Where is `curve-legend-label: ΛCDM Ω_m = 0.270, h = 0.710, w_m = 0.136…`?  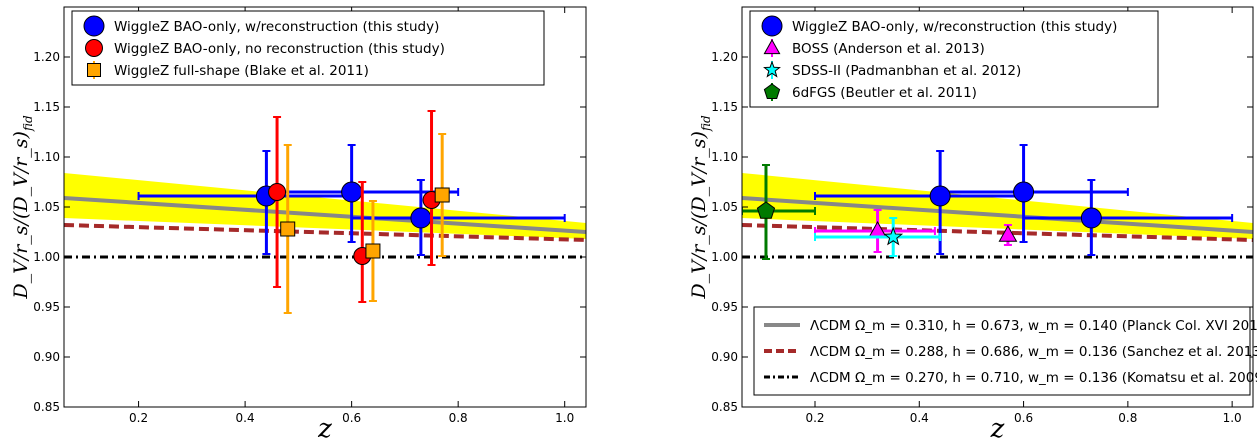
curve-legend-label: ΛCDM Ω_m = 0.270, h = 0.710, w_m = 0.136… is located at coordinates (1033, 378).